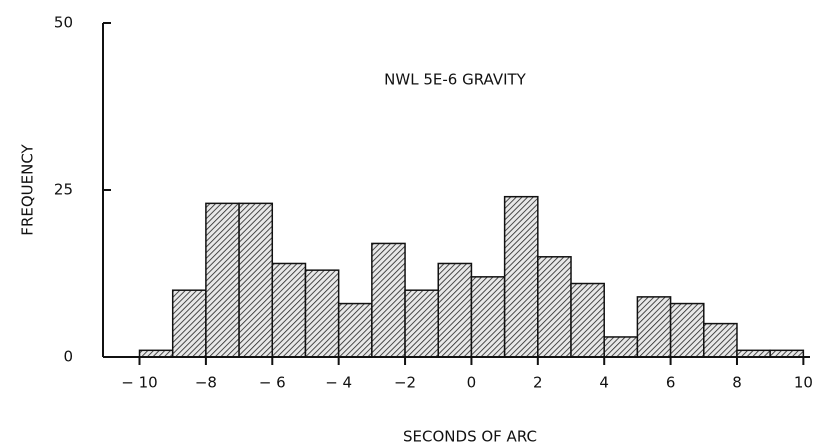 This screenshot has width=822, height=448. What do you see at coordinates (68, 357) in the screenshot?
I see `y-tick-label: 0` at bounding box center [68, 357].